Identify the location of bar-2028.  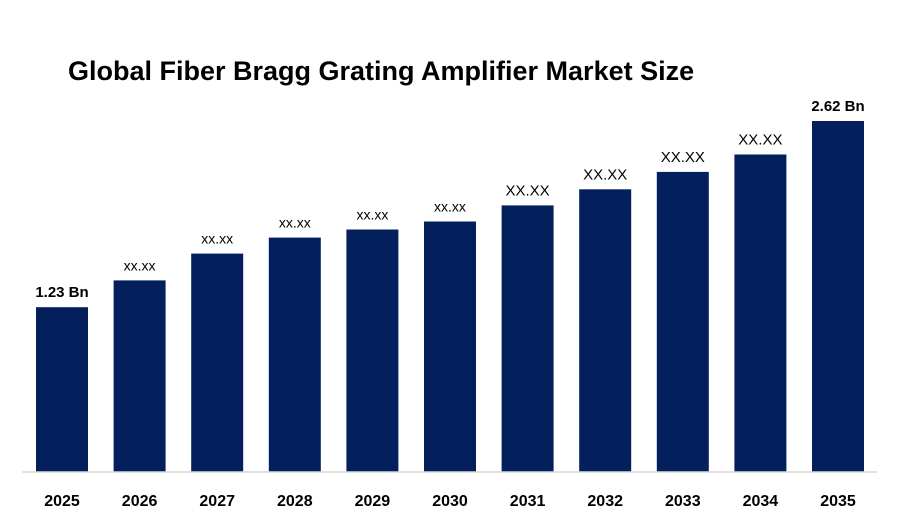
(294, 354).